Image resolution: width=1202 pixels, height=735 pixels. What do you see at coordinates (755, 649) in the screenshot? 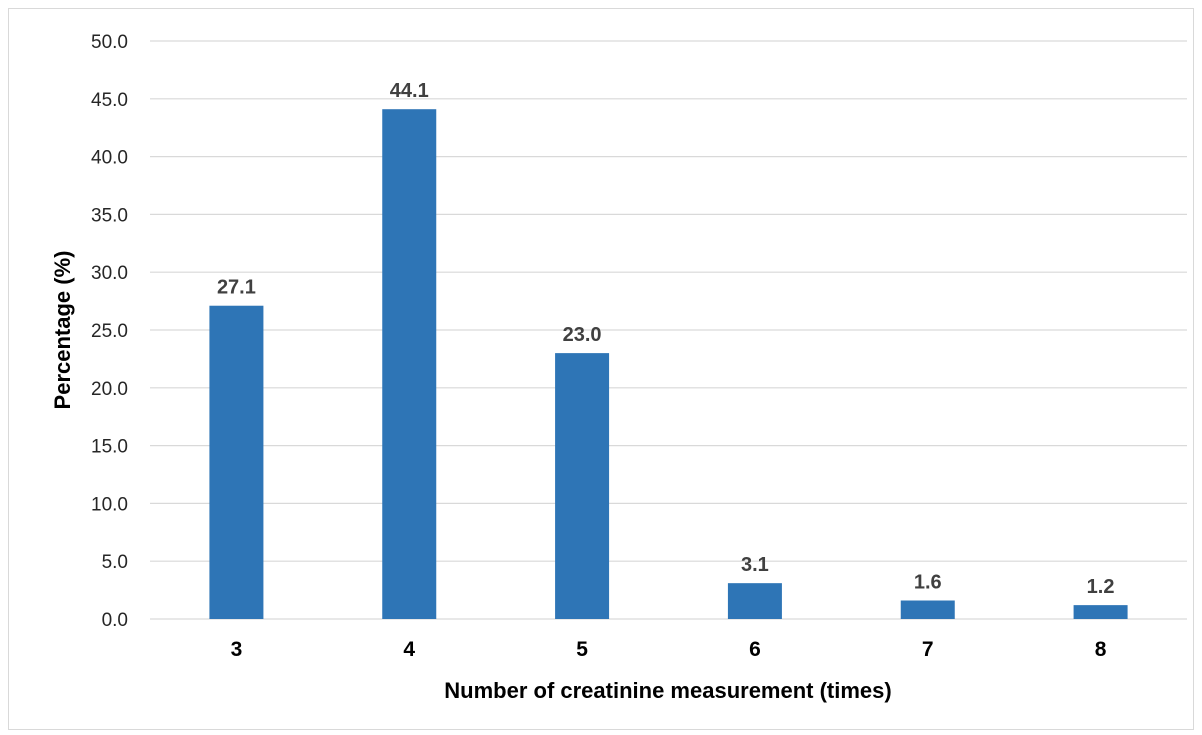
I see `x-tick-label: 6` at bounding box center [755, 649].